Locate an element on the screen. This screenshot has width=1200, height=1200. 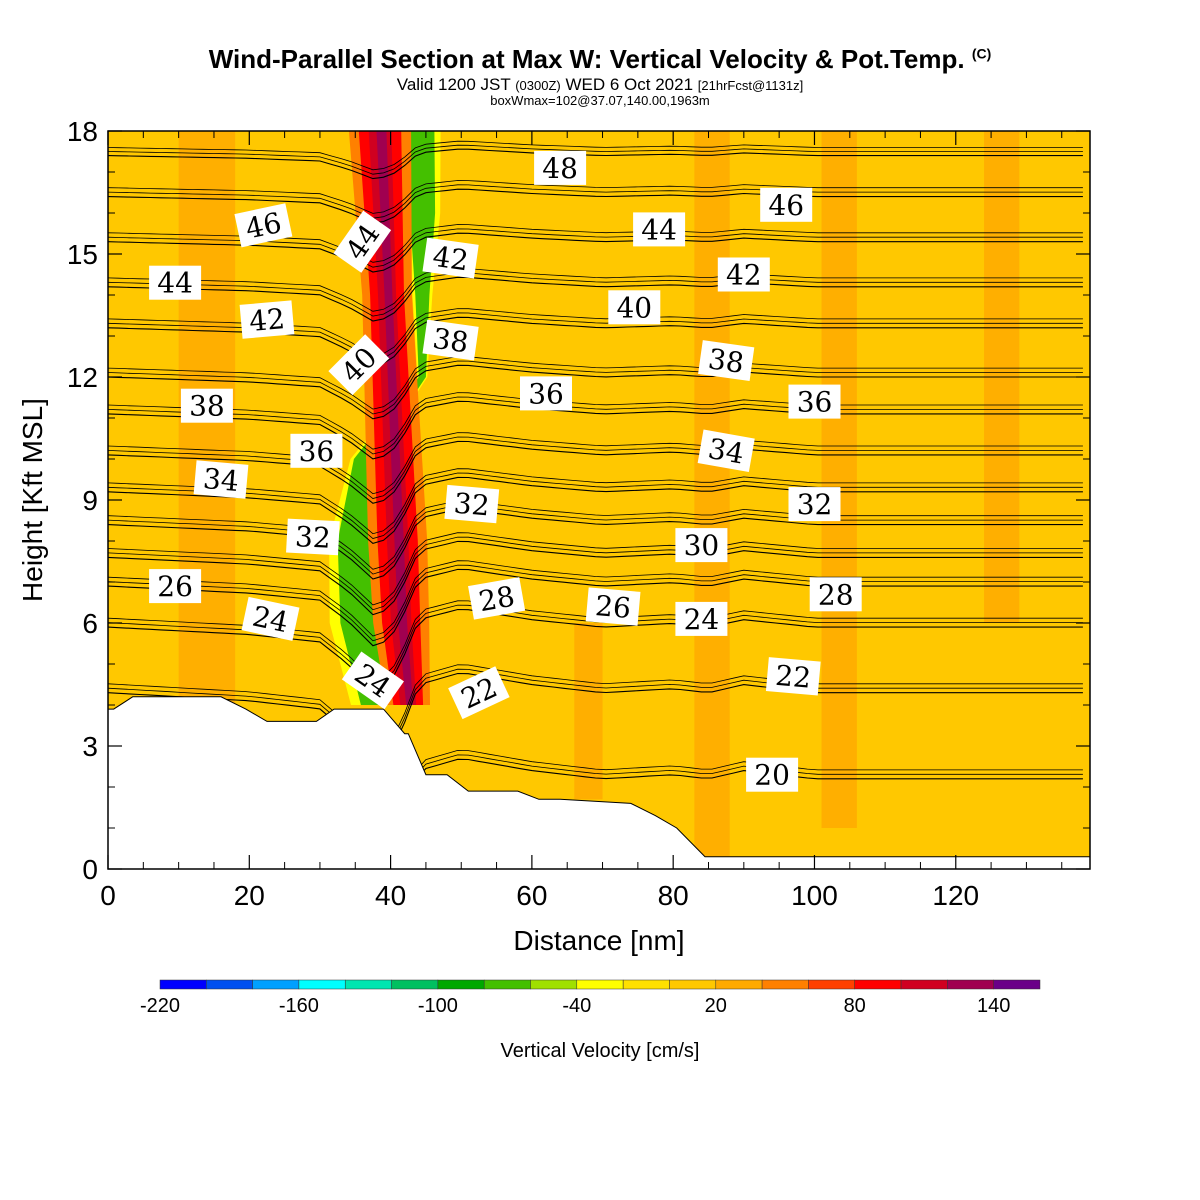
contour-label-text: 20 is located at coordinates (772, 775).